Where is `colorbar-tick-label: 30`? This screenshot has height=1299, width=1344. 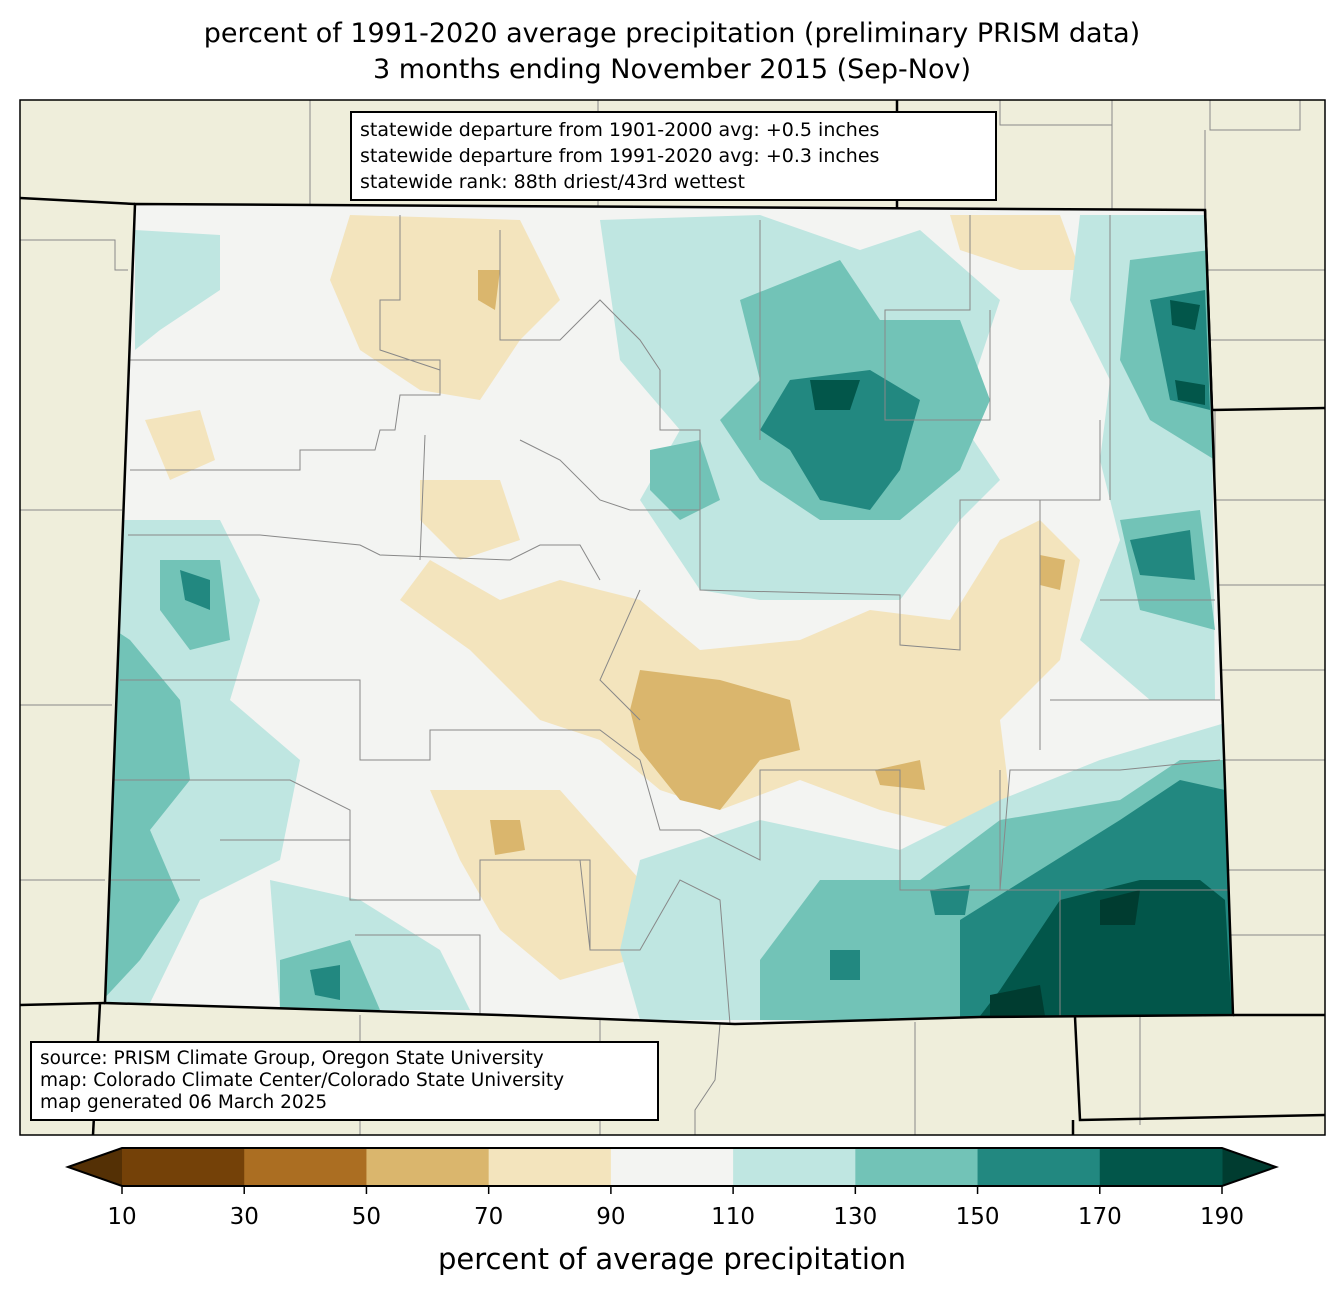
colorbar-tick-label: 30 is located at coordinates (244, 1217).